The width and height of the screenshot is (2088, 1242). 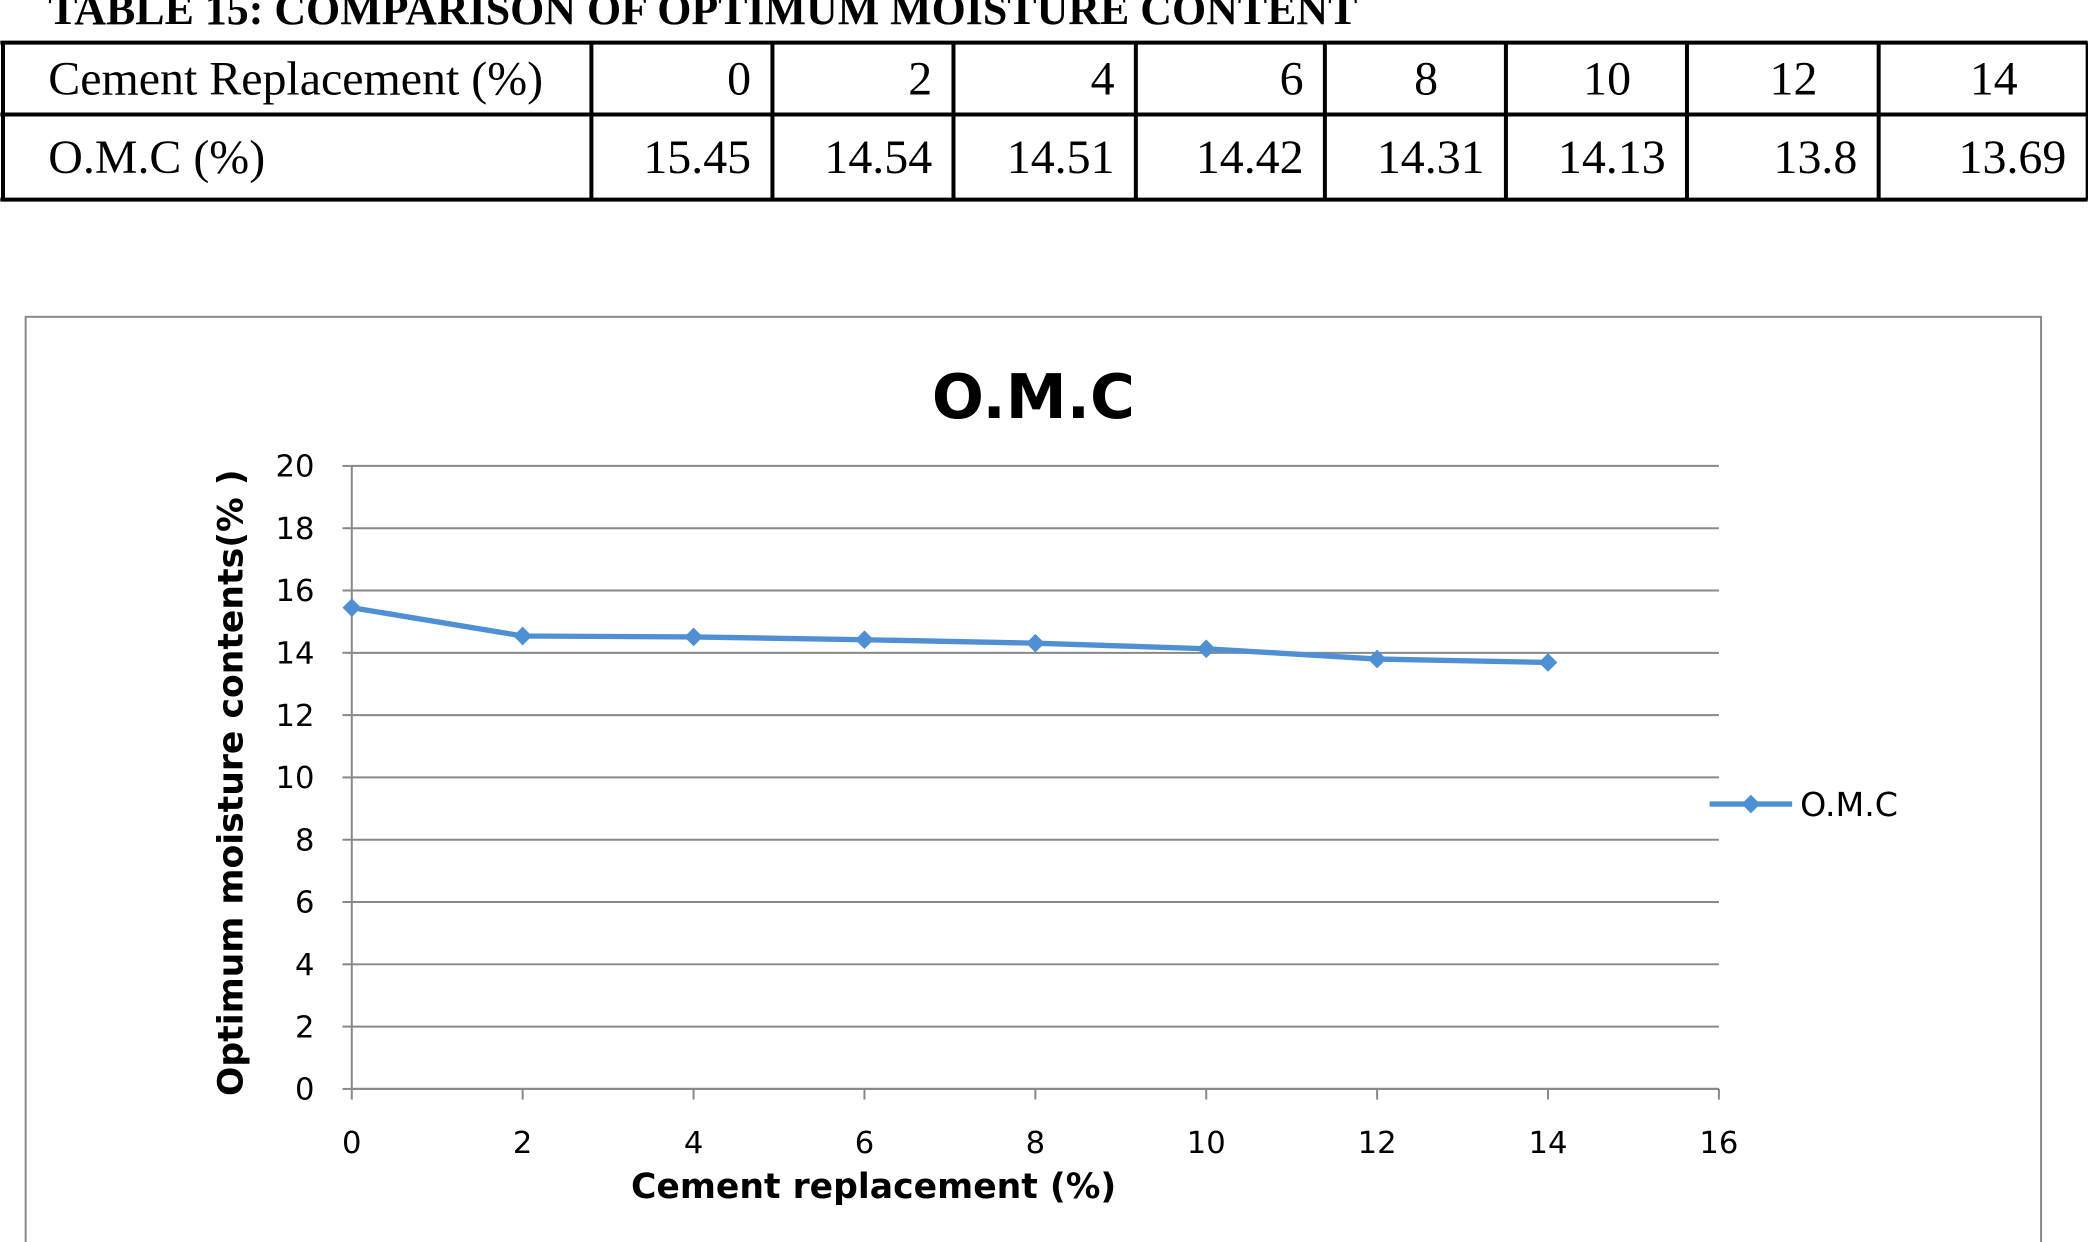 I want to click on table-cell: 12, so click(x=1794, y=79).